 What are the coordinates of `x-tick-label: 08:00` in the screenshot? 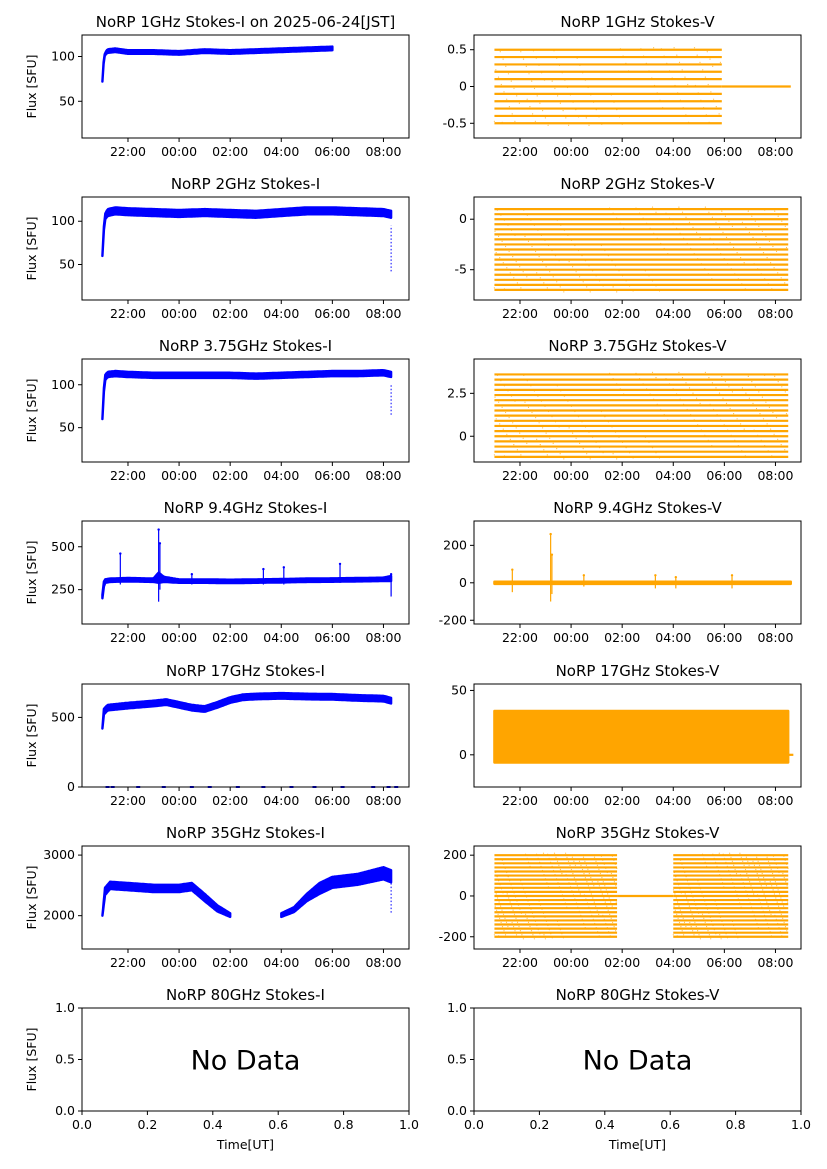 It's located at (775, 637).